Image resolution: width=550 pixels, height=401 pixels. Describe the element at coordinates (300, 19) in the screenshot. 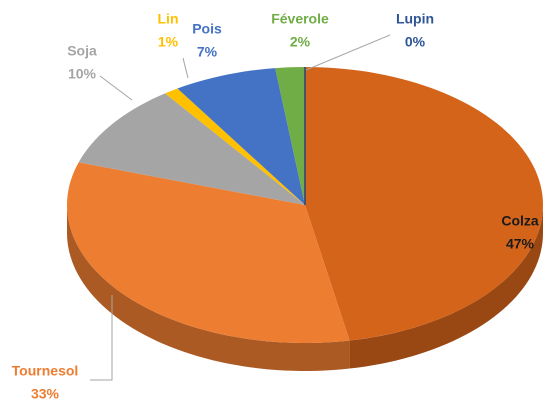

I see `slice-label: Féverole` at that location.